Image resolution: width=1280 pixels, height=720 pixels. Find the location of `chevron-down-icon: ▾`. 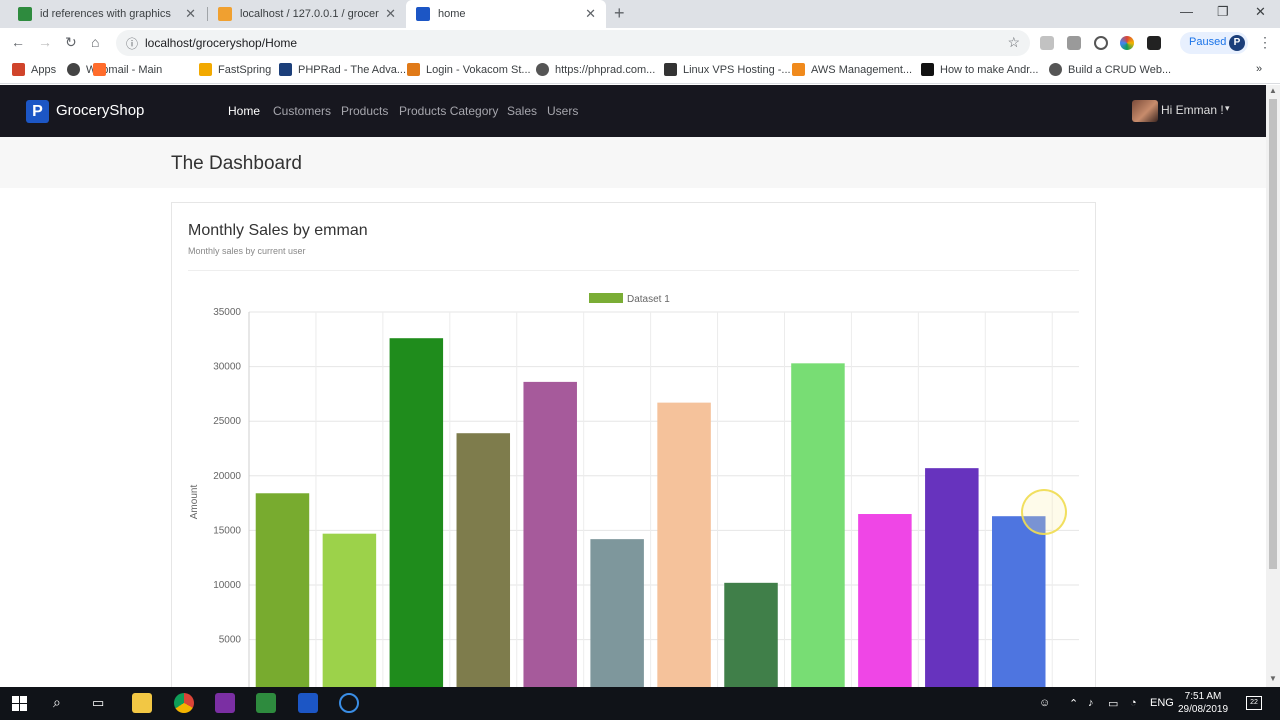

chevron-down-icon: ▾ is located at coordinates (1227, 108).